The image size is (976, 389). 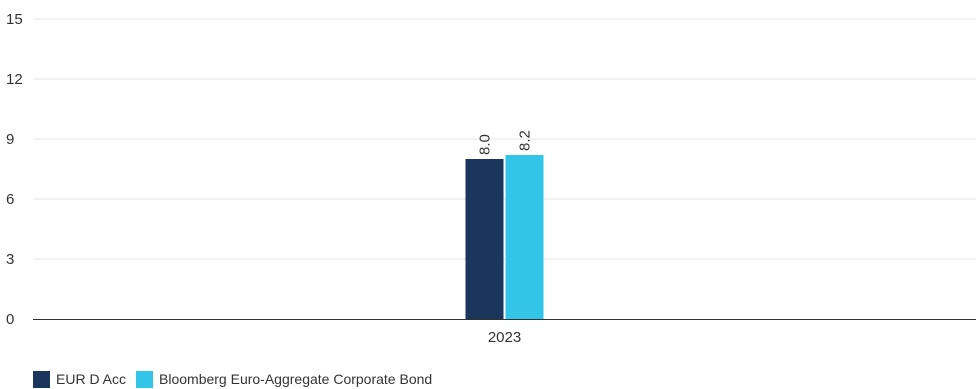 I want to click on y-tick-label-12: 12, so click(x=14, y=79).